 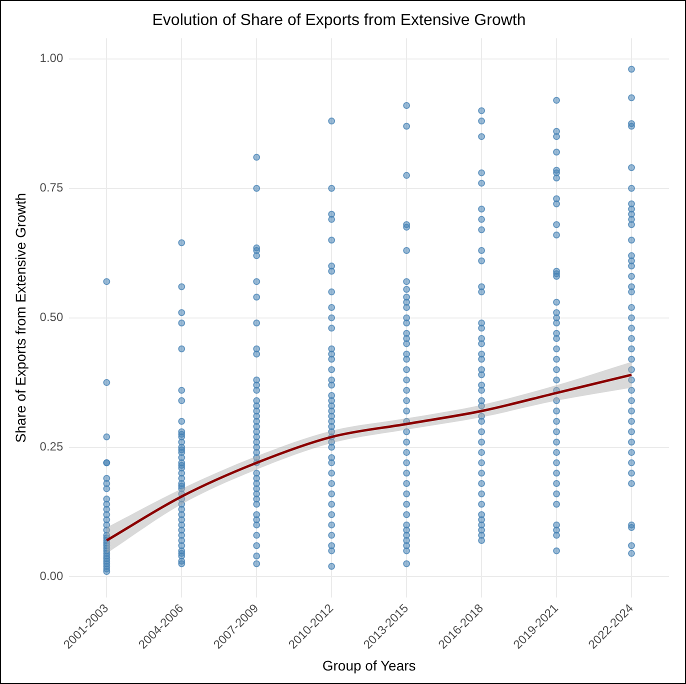 What do you see at coordinates (52, 58) in the screenshot?
I see `y-tick-label: 1.00` at bounding box center [52, 58].